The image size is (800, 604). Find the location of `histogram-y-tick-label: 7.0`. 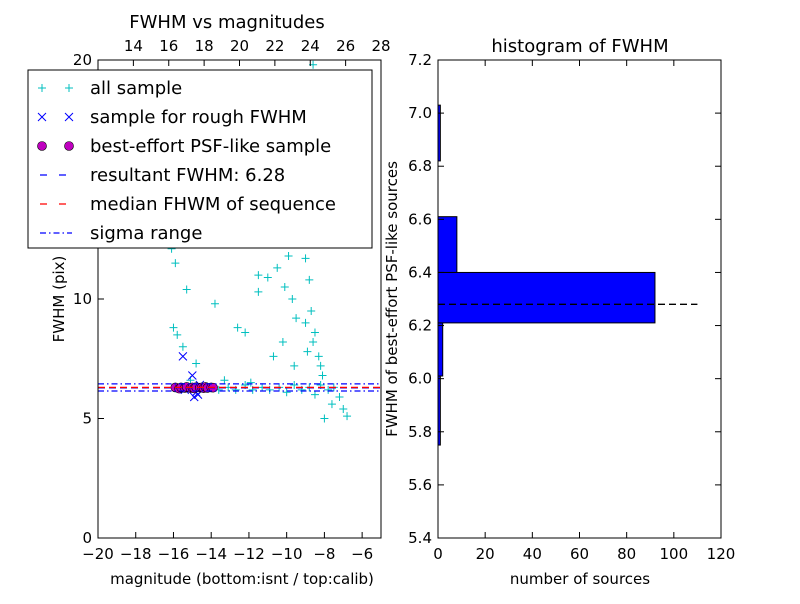

histogram-y-tick-label: 7.0 is located at coordinates (420, 113).